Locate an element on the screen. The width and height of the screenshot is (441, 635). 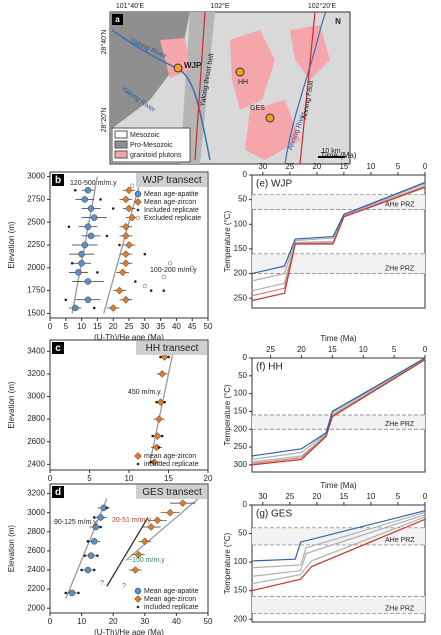
chart-title: WJP transect is located at coordinates (171, 180).